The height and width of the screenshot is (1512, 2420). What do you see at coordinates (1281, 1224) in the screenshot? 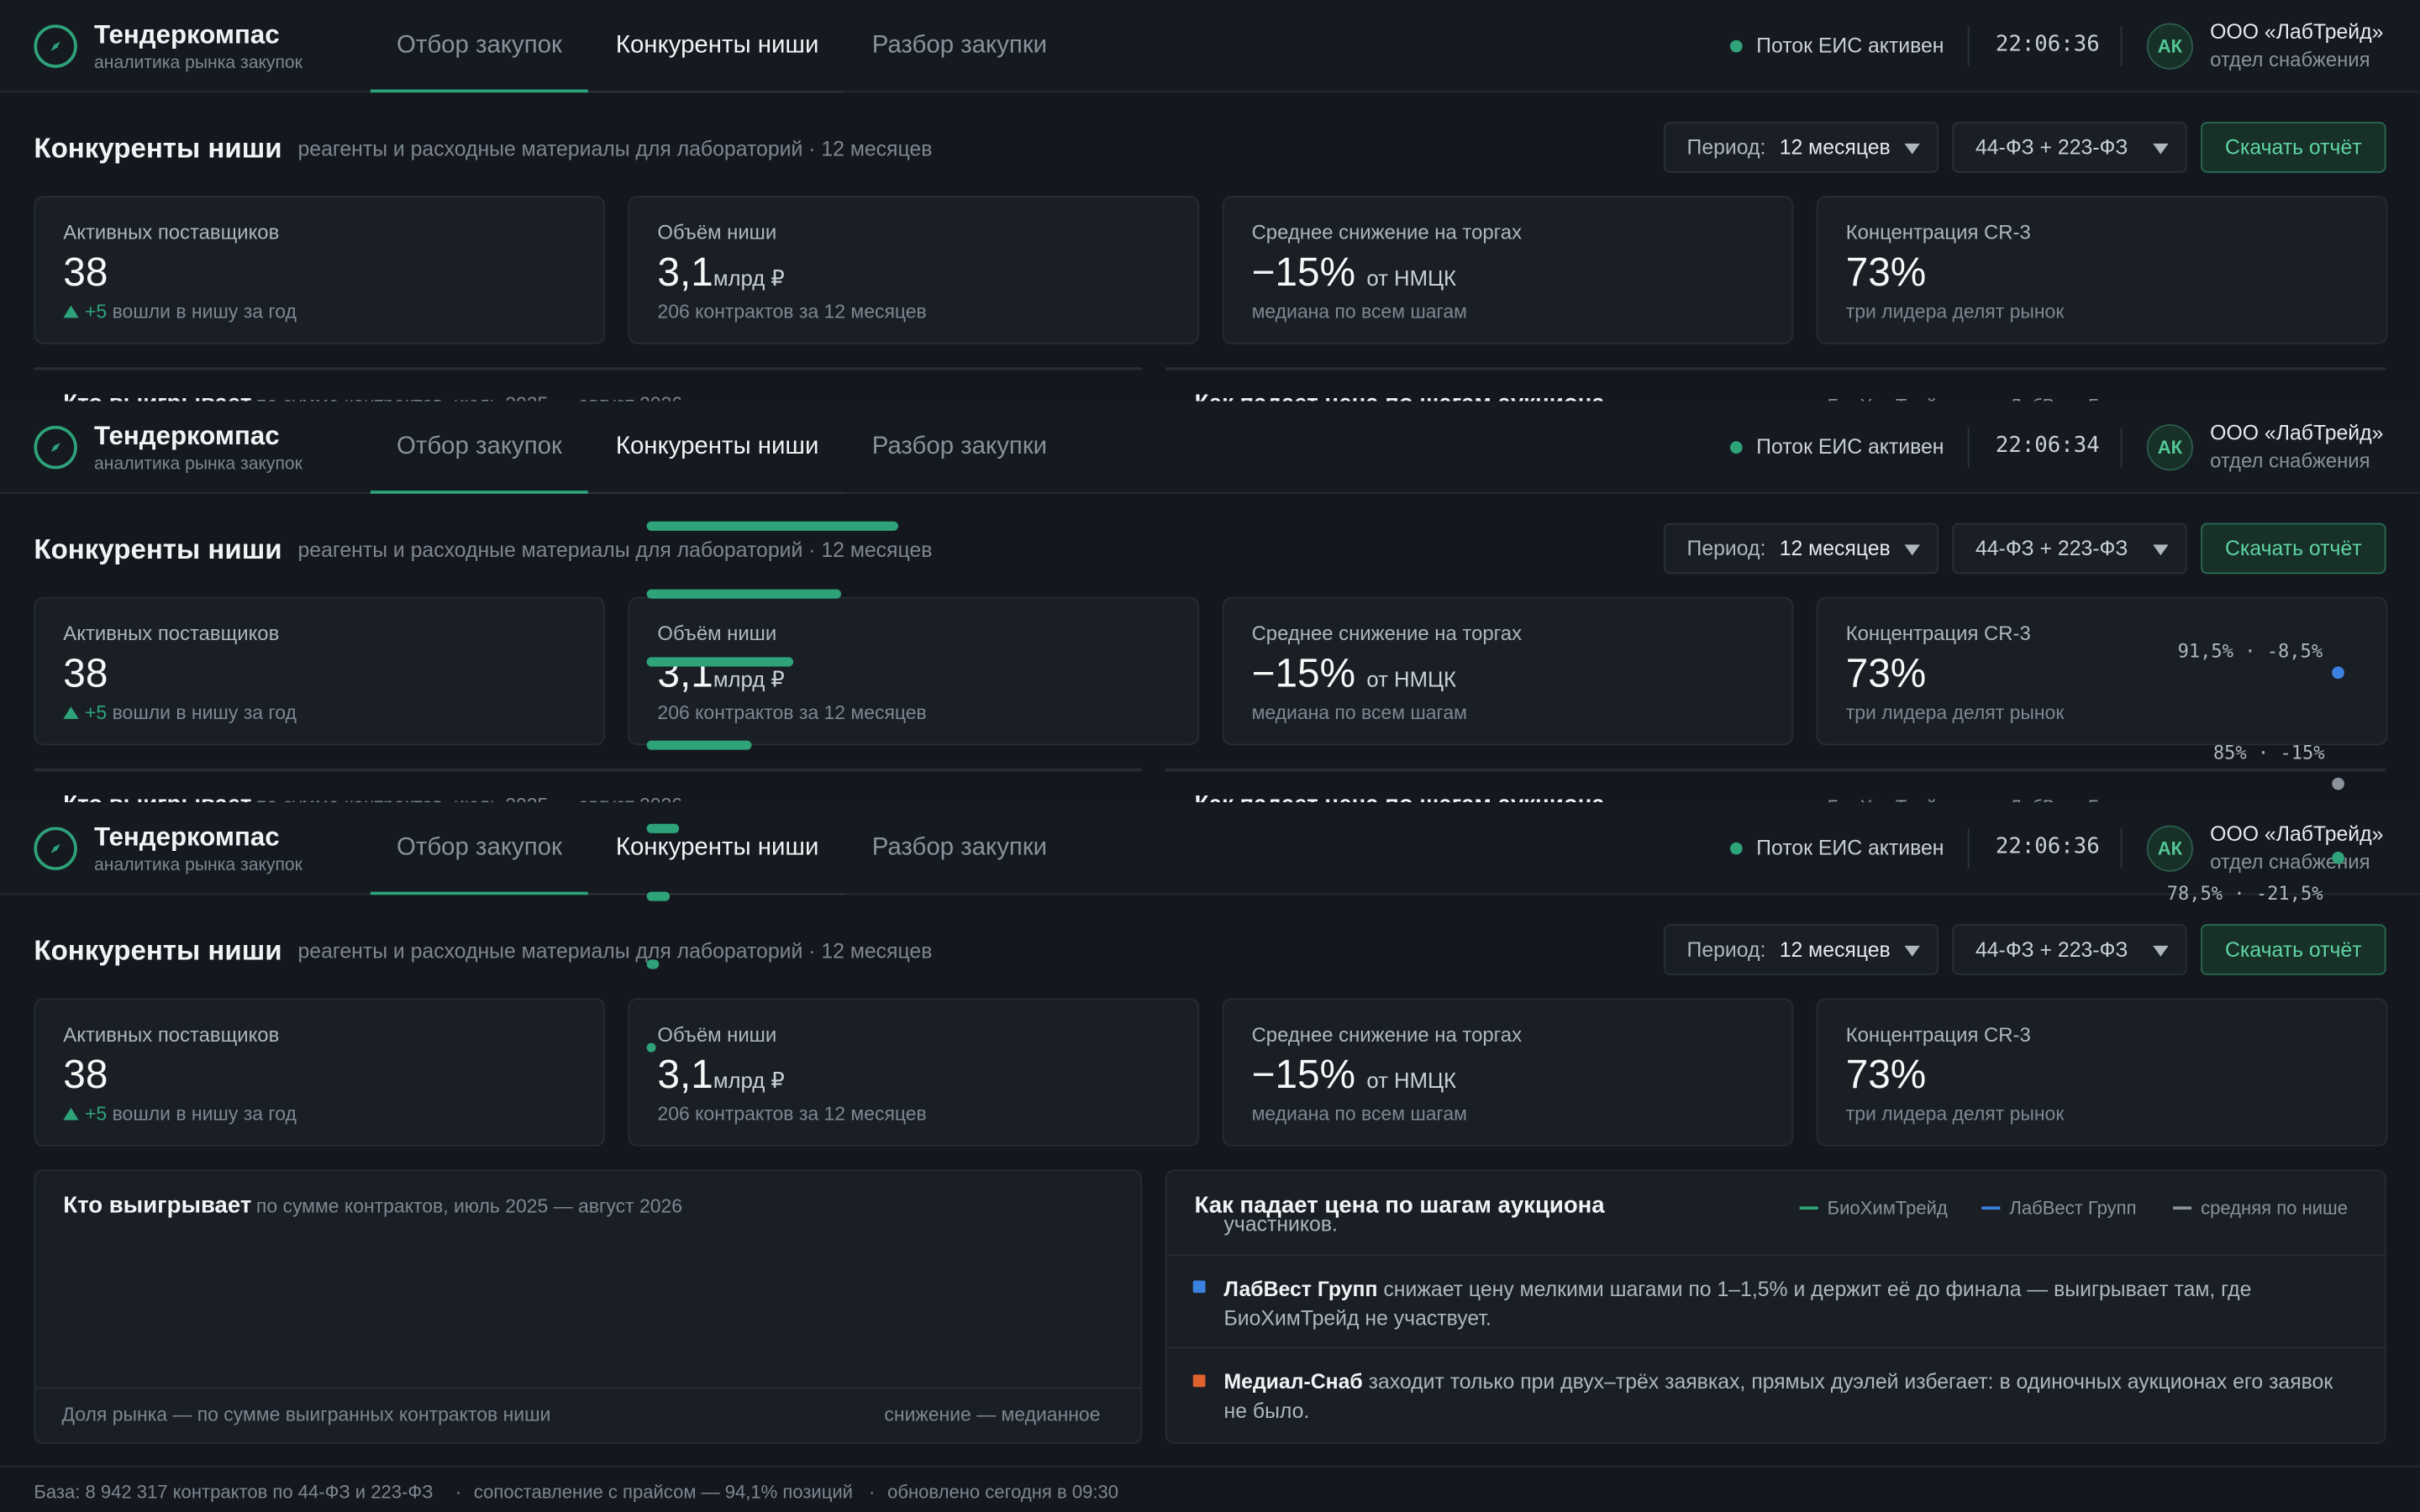
I see `insight-text: участников.` at bounding box center [1281, 1224].